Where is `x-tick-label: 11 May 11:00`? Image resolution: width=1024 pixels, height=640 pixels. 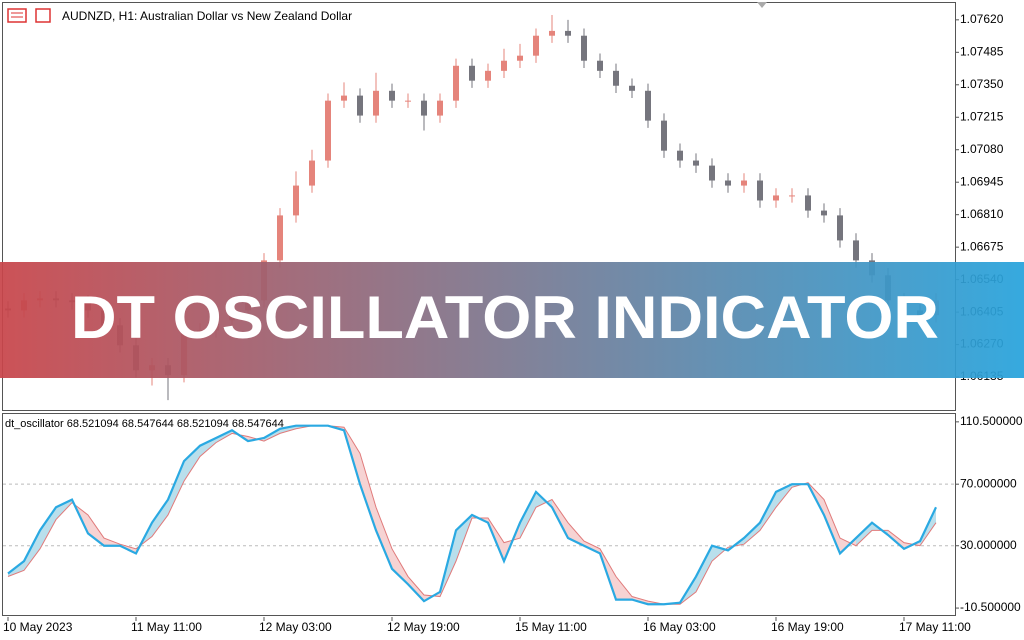 x-tick-label: 11 May 11:00 is located at coordinates (166, 627).